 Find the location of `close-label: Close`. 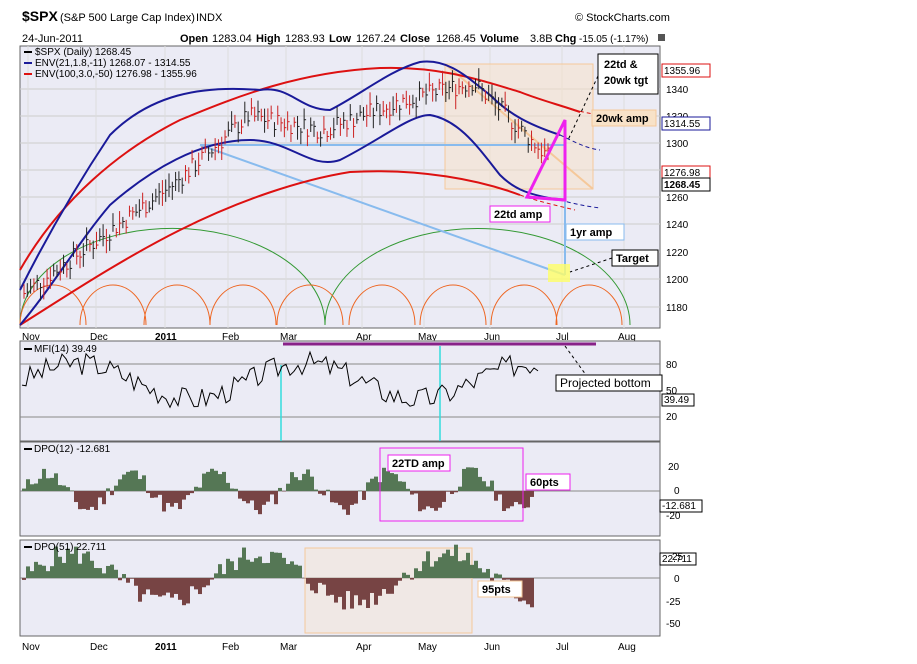

close-label: Close is located at coordinates (415, 39).